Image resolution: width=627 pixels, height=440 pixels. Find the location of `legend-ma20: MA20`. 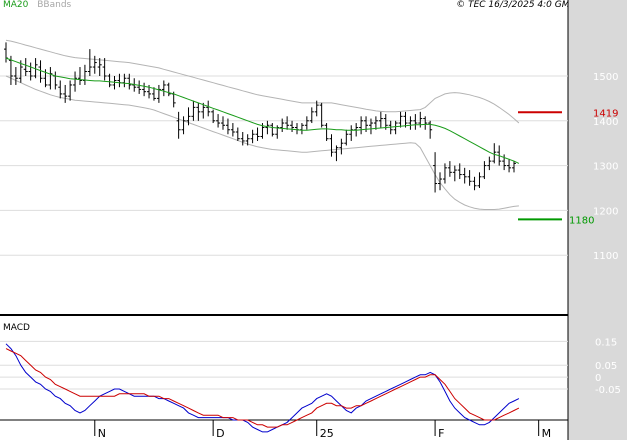

legend-ma20: MA20 is located at coordinates (16, 5).